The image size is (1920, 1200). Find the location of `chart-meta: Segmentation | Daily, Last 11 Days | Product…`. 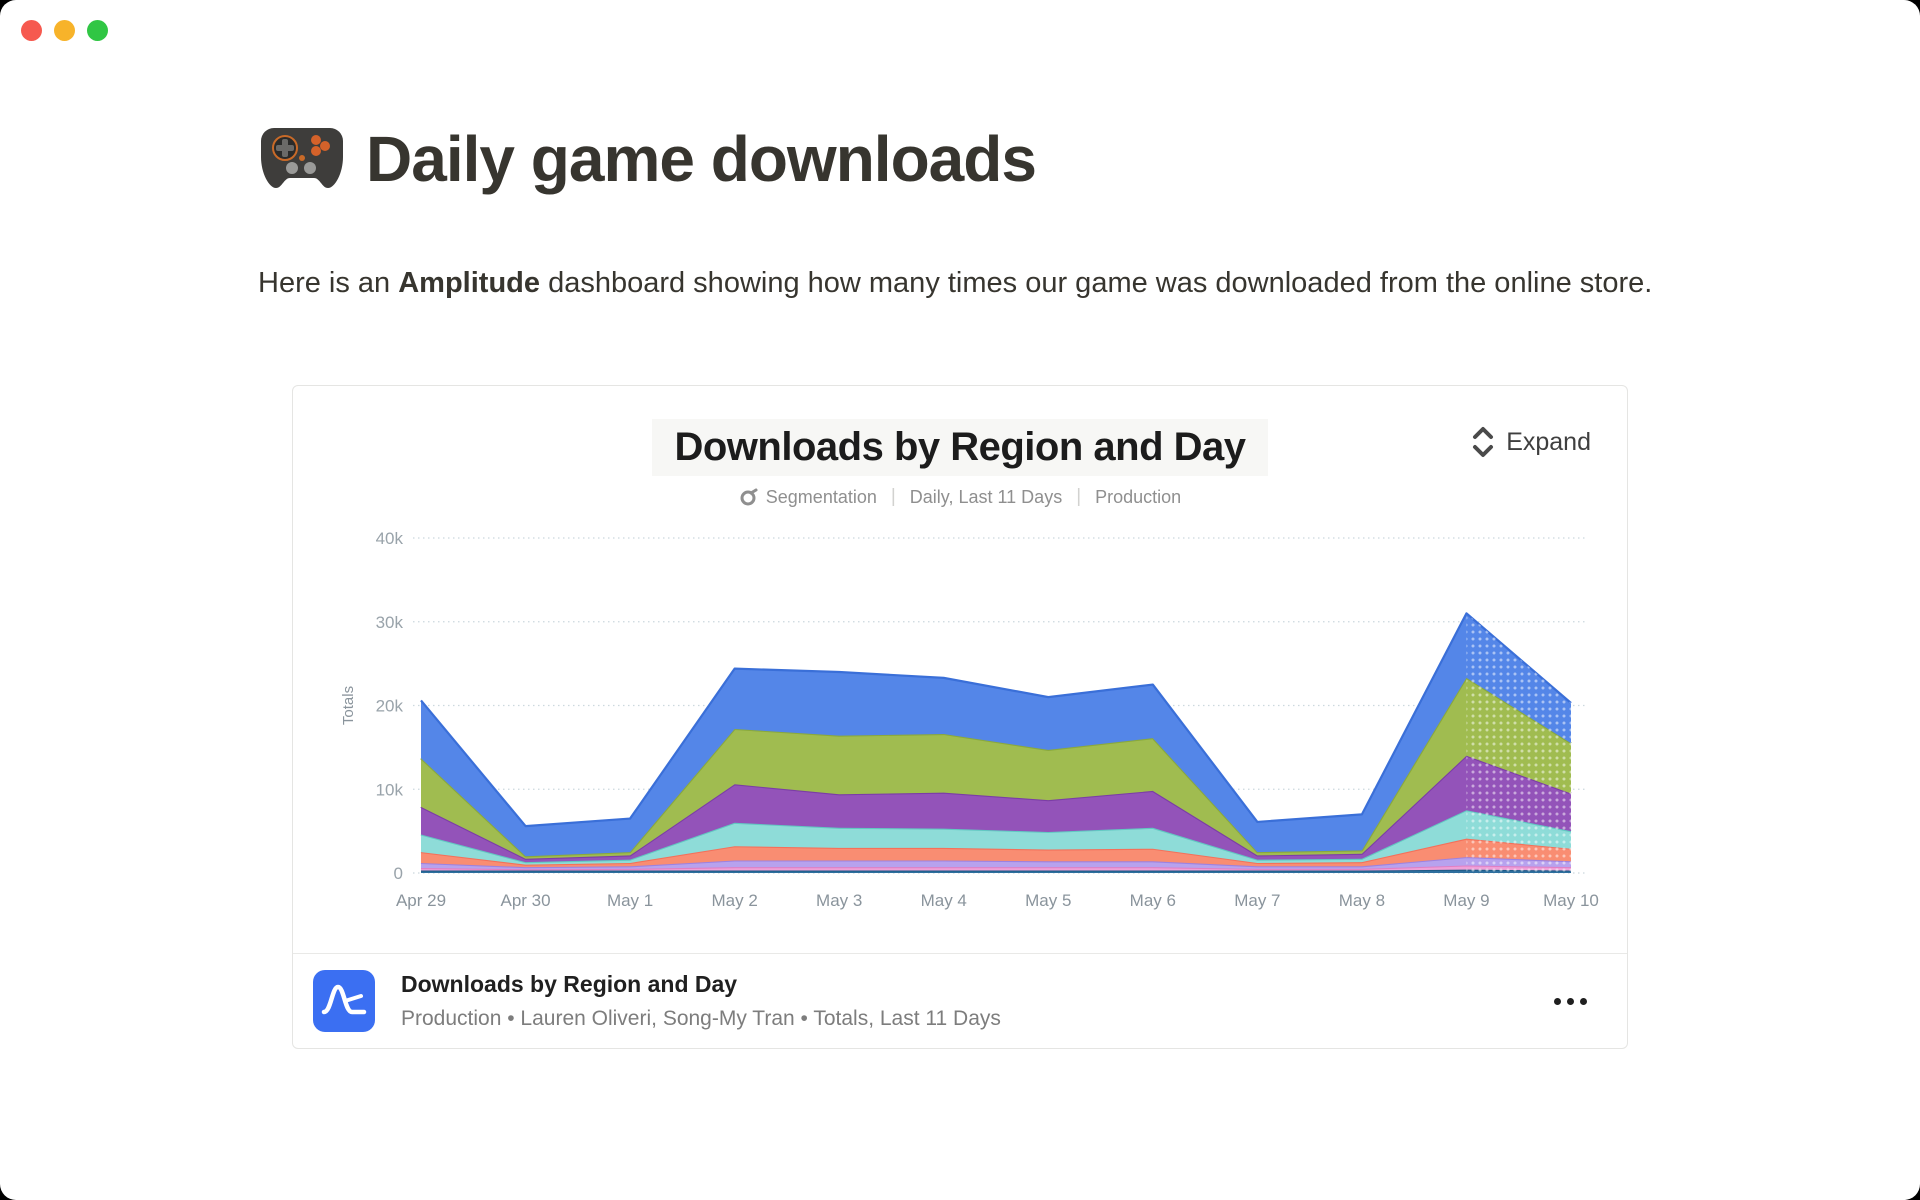

chart-meta: Segmentation | Daily, Last 11 Days | Product… is located at coordinates (960, 497).